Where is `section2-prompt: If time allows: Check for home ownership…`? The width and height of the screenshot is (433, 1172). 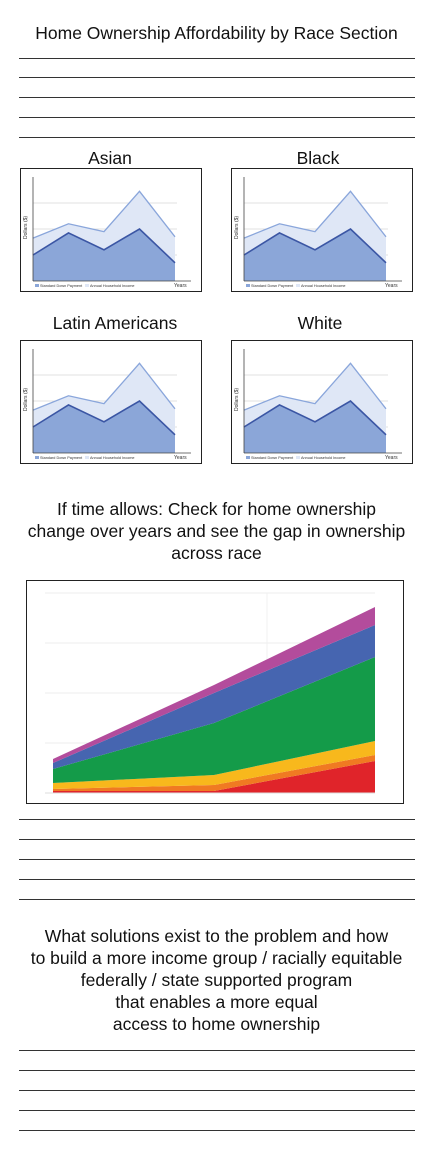 section2-prompt: If time allows: Check for home ownership… is located at coordinates (216, 531).